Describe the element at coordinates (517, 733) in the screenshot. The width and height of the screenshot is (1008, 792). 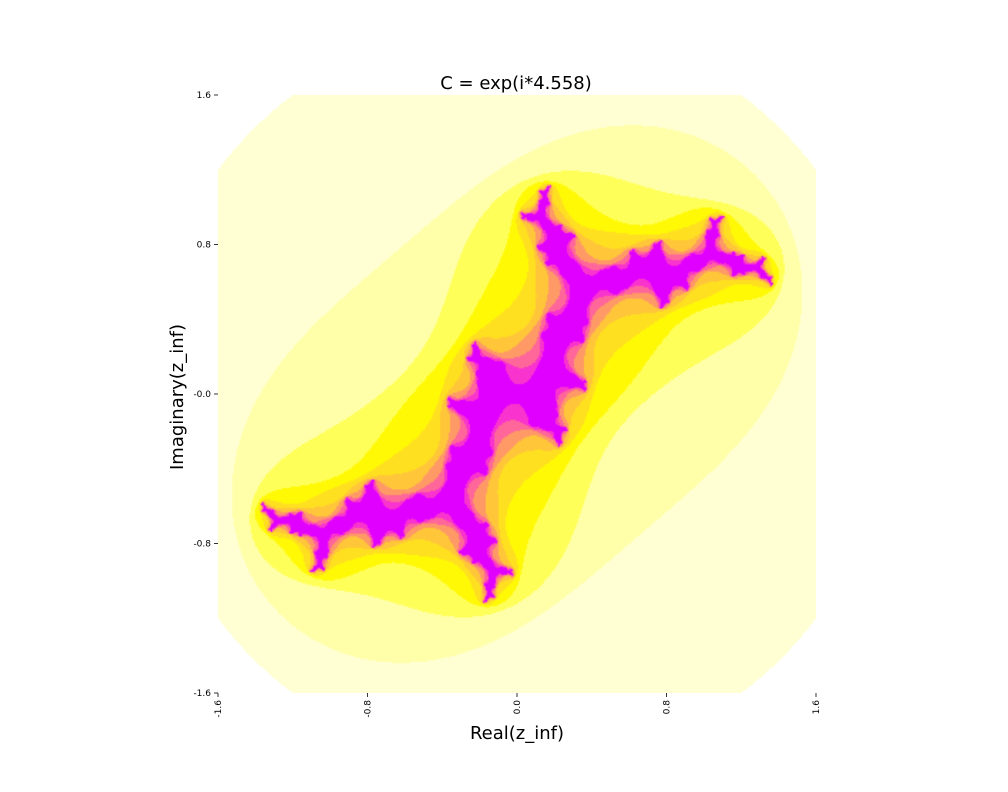
I see `x-axis-label: Real(z_inf)` at that location.